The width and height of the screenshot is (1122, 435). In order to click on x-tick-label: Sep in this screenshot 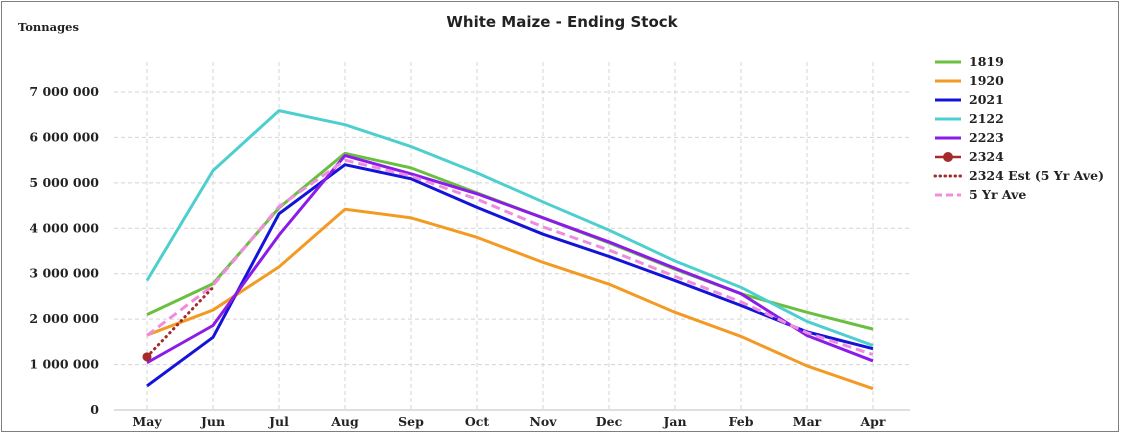, I will do `click(411, 421)`.